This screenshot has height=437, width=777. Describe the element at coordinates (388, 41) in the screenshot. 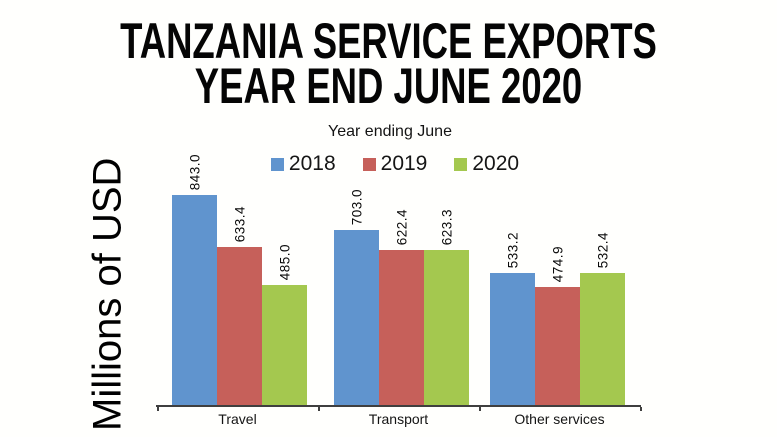

I see `chart-title-line-1: TANZANIA SERVICE EXPORTS` at that location.